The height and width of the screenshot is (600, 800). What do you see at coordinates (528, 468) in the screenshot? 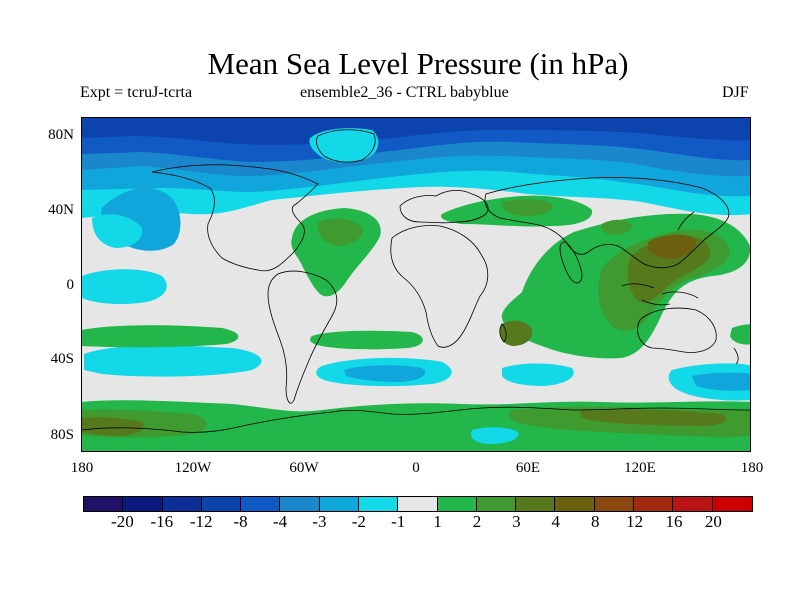
I see `lon-label-60e: 60E` at bounding box center [528, 468].